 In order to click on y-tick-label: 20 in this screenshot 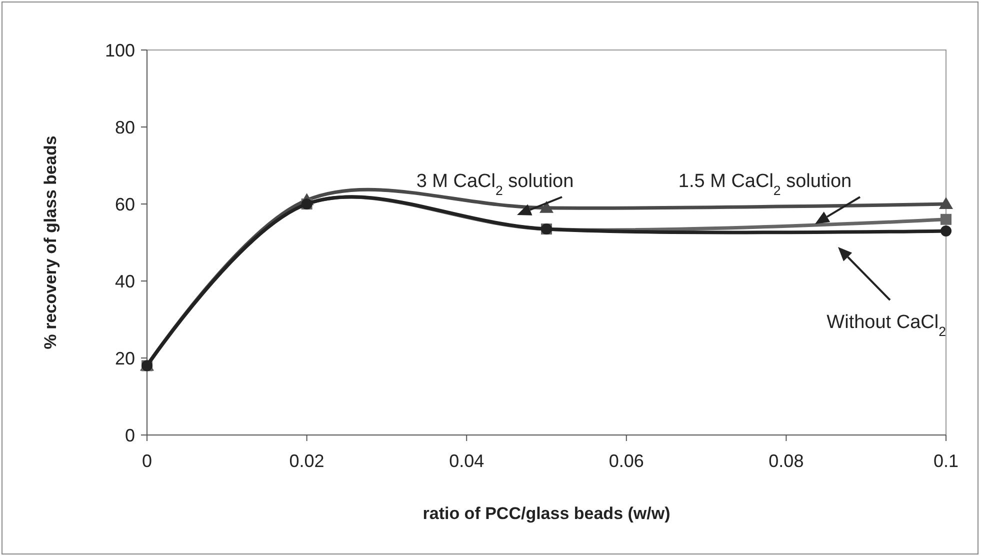, I will do `click(124, 358)`.